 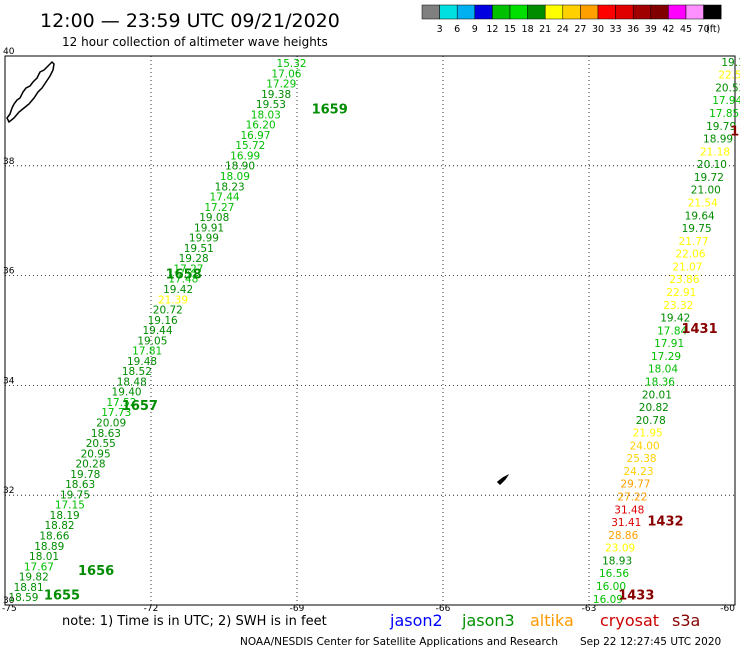 I want to click on wave-height-value: 17.85, so click(x=724, y=114).